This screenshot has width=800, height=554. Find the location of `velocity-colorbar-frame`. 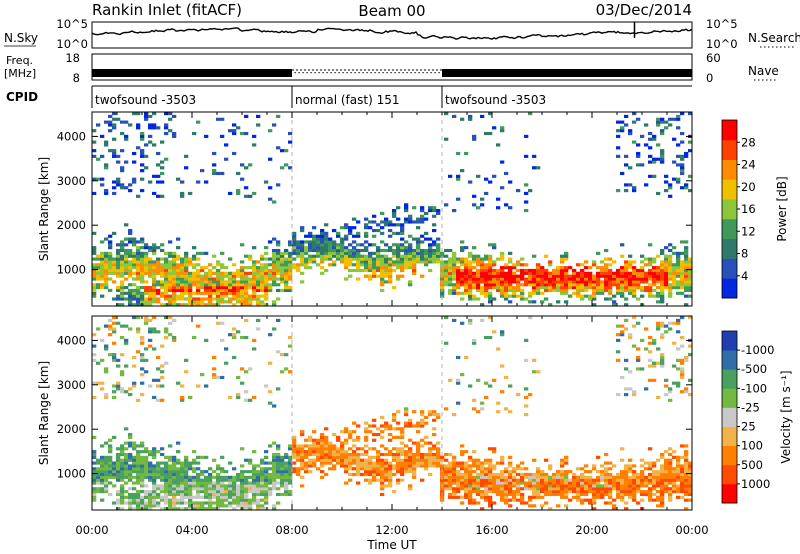

velocity-colorbar-frame is located at coordinates (729, 417).